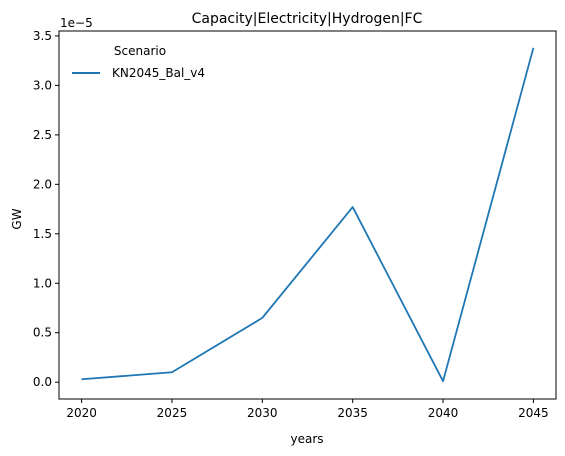  I want to click on x-tick-label: 2020, so click(81, 413).